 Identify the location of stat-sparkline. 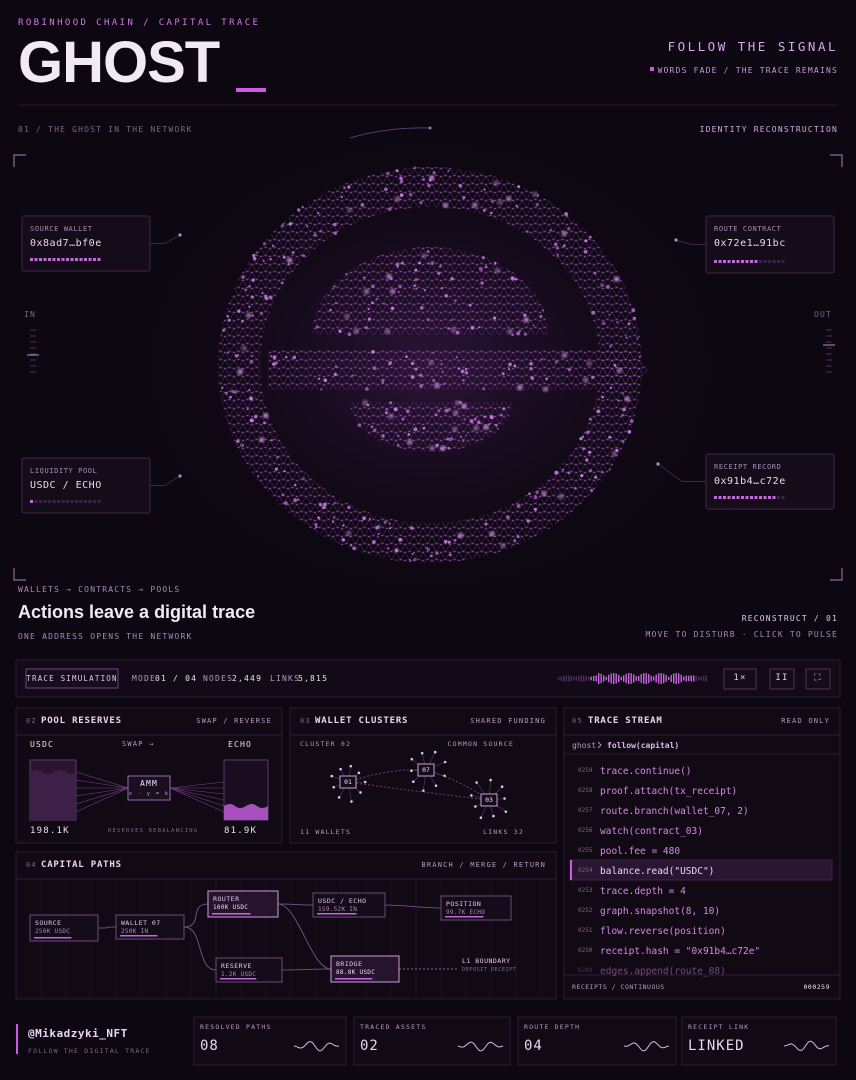
(316, 1046).